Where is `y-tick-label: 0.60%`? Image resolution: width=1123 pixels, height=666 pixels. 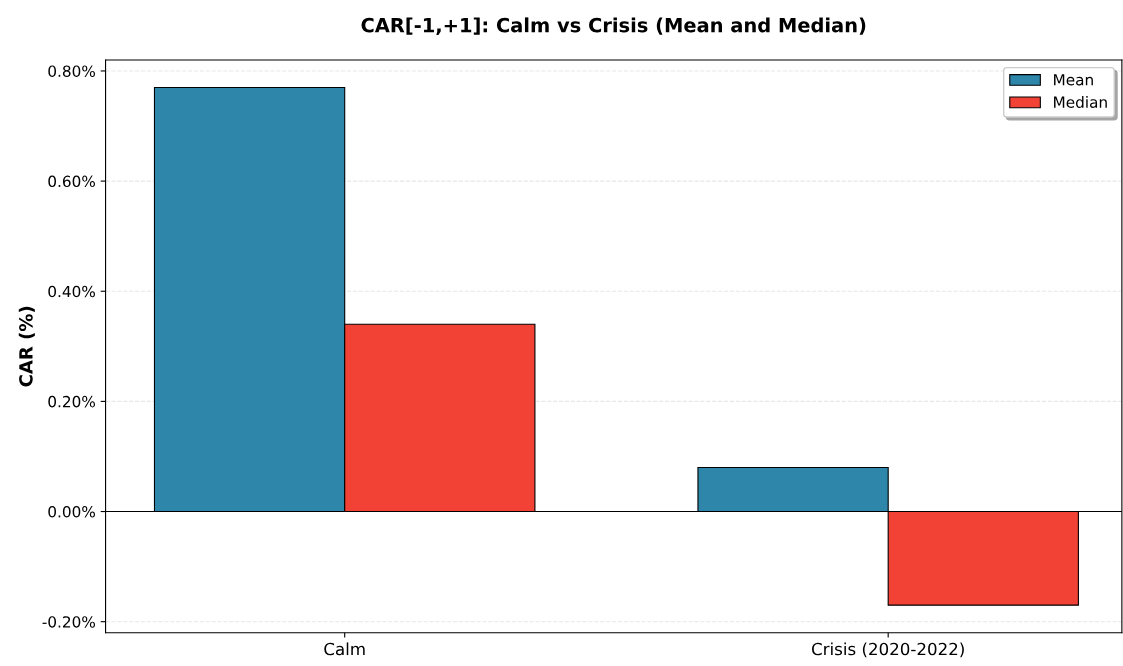 y-tick-label: 0.60% is located at coordinates (71, 181).